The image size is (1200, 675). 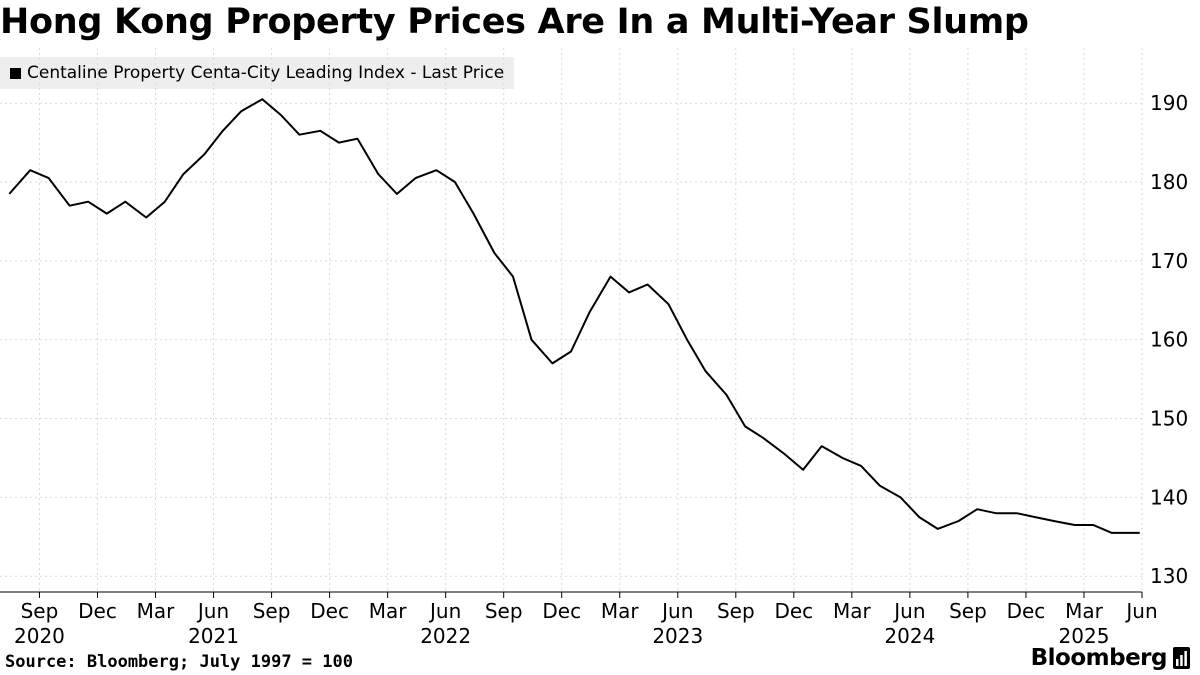 I want to click on y-axis-ticks: 130 140 150 160 170 180 190, so click(x=1169, y=339).